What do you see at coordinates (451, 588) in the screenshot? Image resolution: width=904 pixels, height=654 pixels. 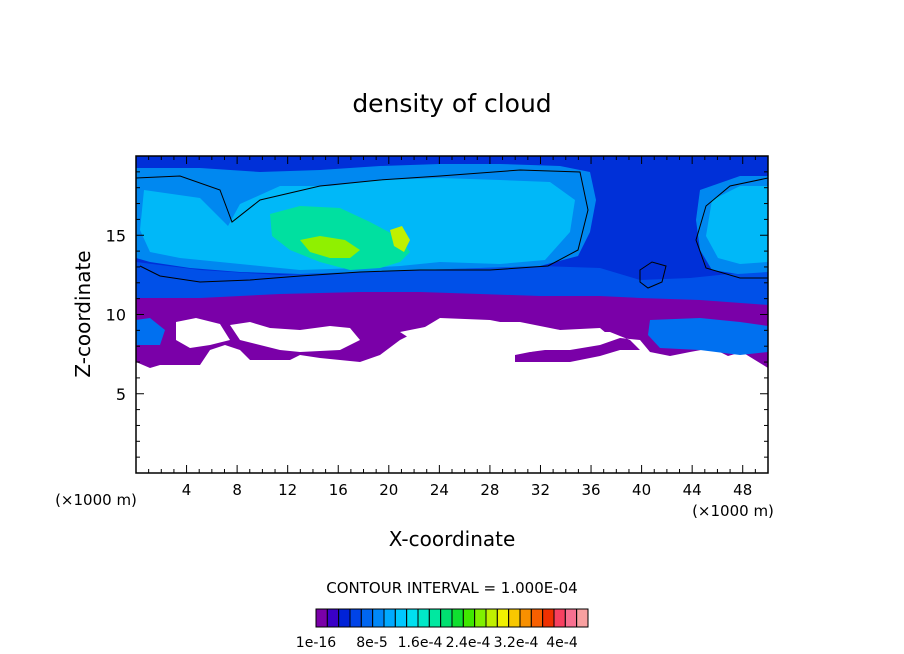 I see `contour-interval-text: CONTOUR INTERVAL = 1.000E-04` at bounding box center [451, 588].